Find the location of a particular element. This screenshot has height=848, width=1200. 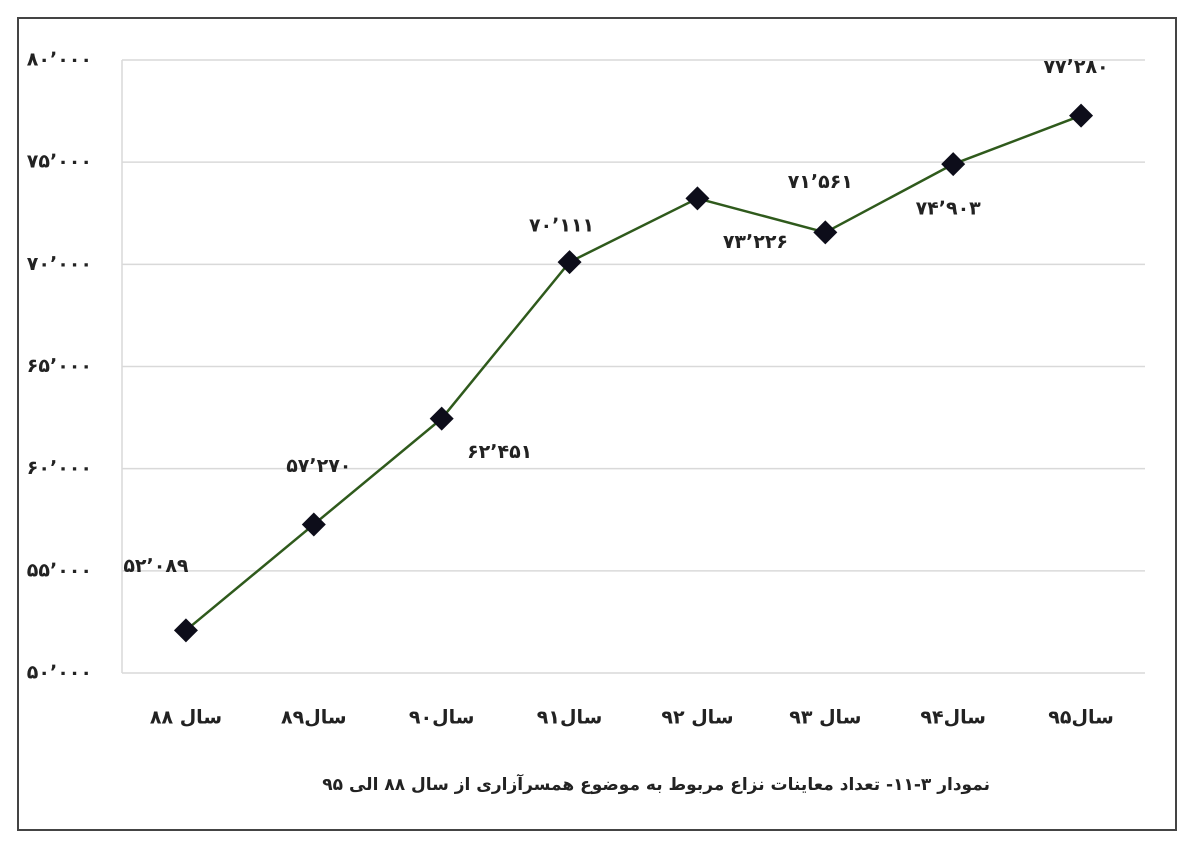

x-tick-label: سال۹۰ is located at coordinates (442, 718).